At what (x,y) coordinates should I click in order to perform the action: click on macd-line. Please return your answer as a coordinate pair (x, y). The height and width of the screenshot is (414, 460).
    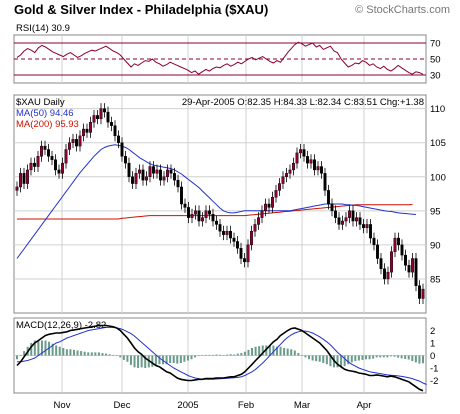
    Looking at the image, I should click on (220, 358).